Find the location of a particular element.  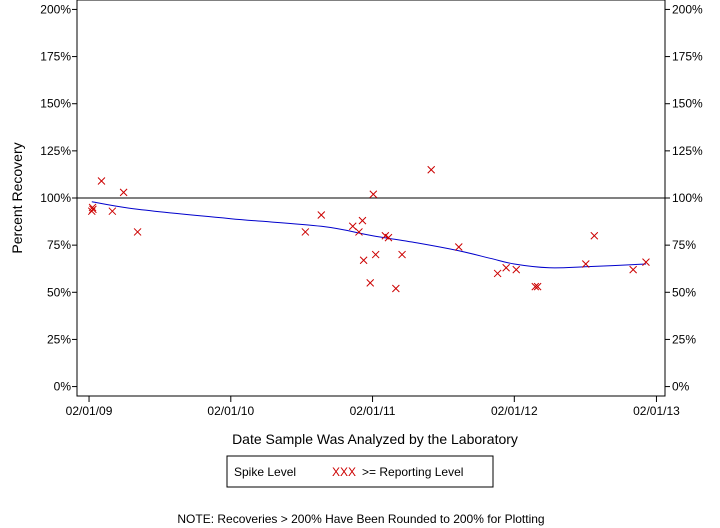

y-tick-label: 25% is located at coordinates (59, 339).